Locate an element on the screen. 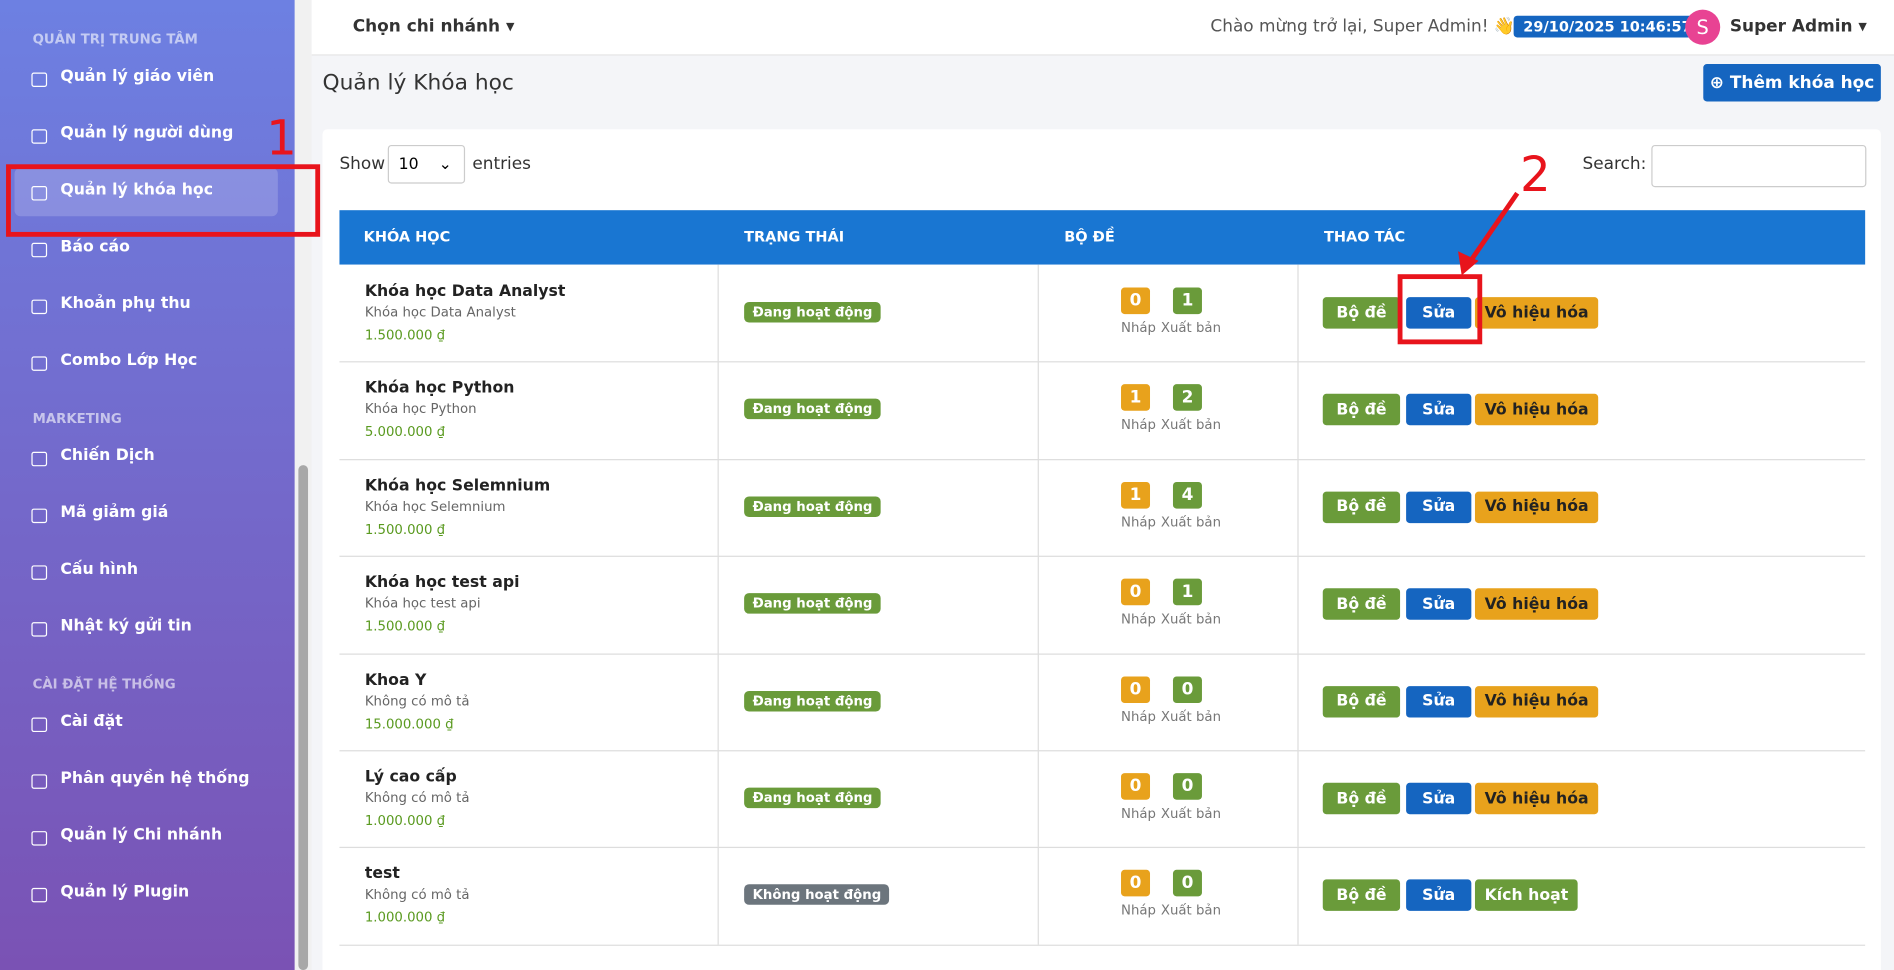  user-name: Super Admin is located at coordinates (1791, 26).